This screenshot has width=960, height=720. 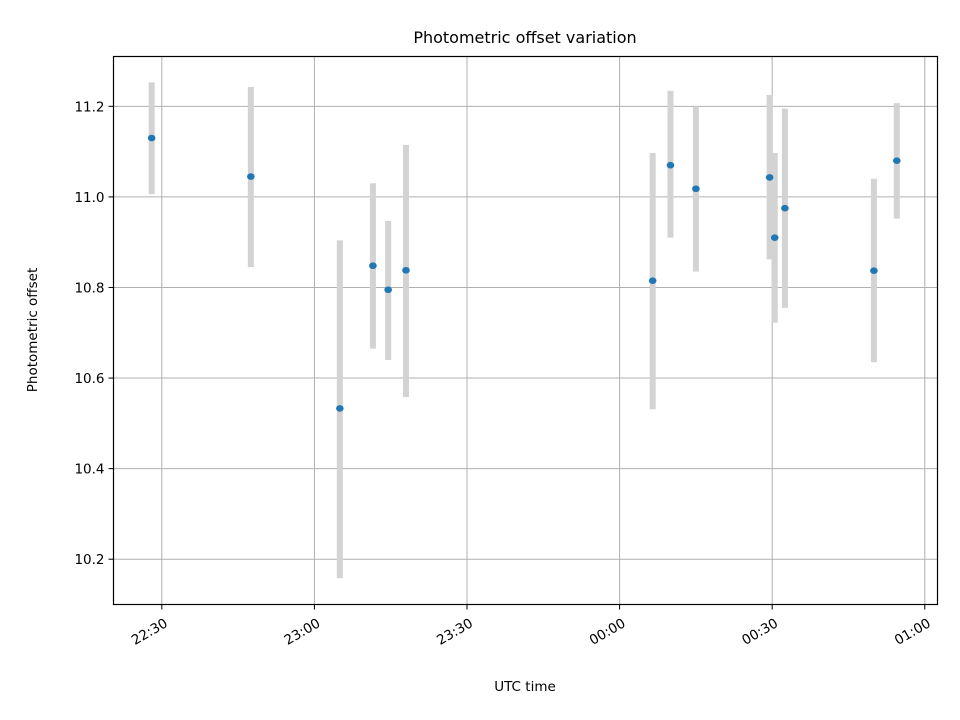 What do you see at coordinates (89, 107) in the screenshot?
I see `y-tick-label: 11.2` at bounding box center [89, 107].